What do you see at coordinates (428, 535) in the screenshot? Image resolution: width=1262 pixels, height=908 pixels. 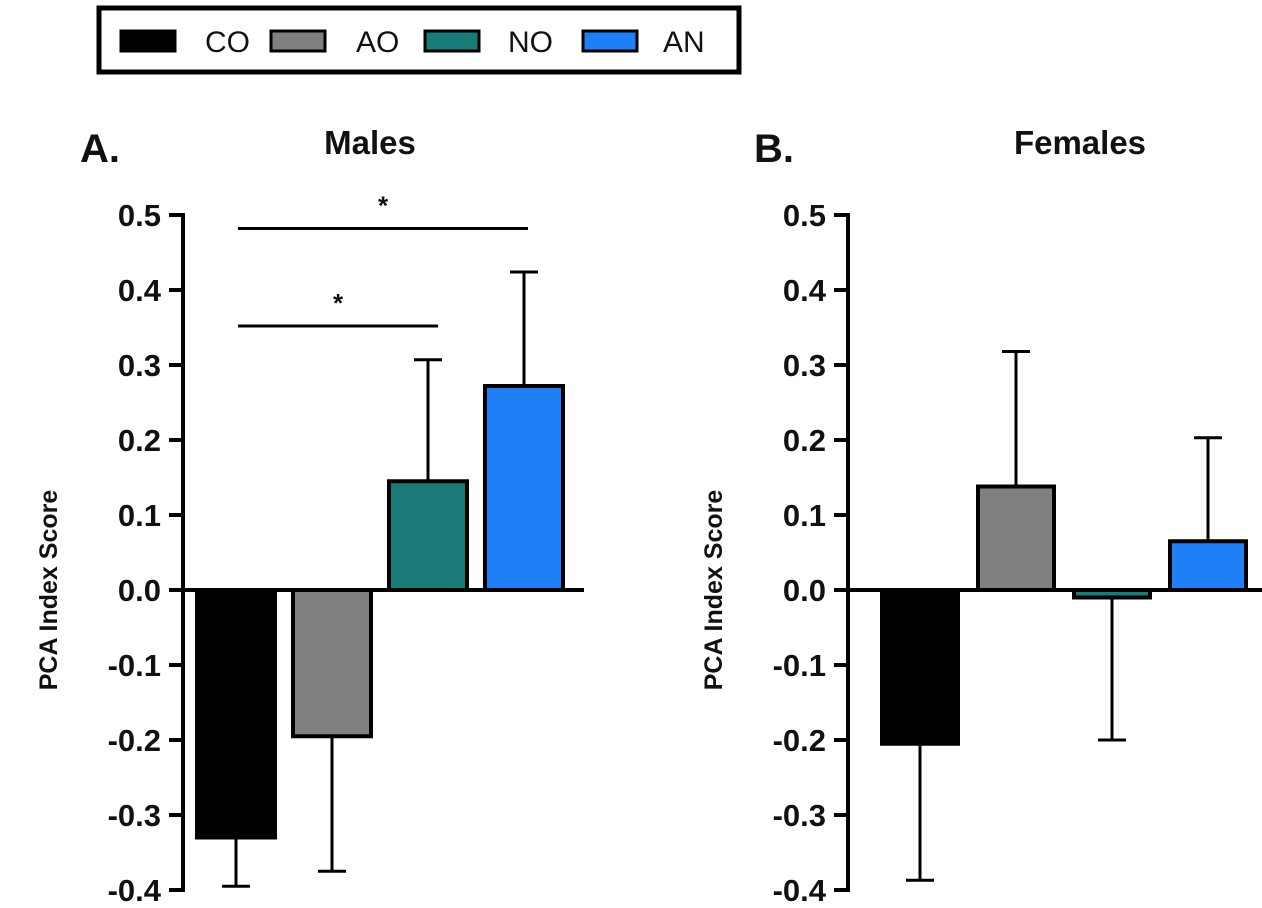 I see `bar-no` at bounding box center [428, 535].